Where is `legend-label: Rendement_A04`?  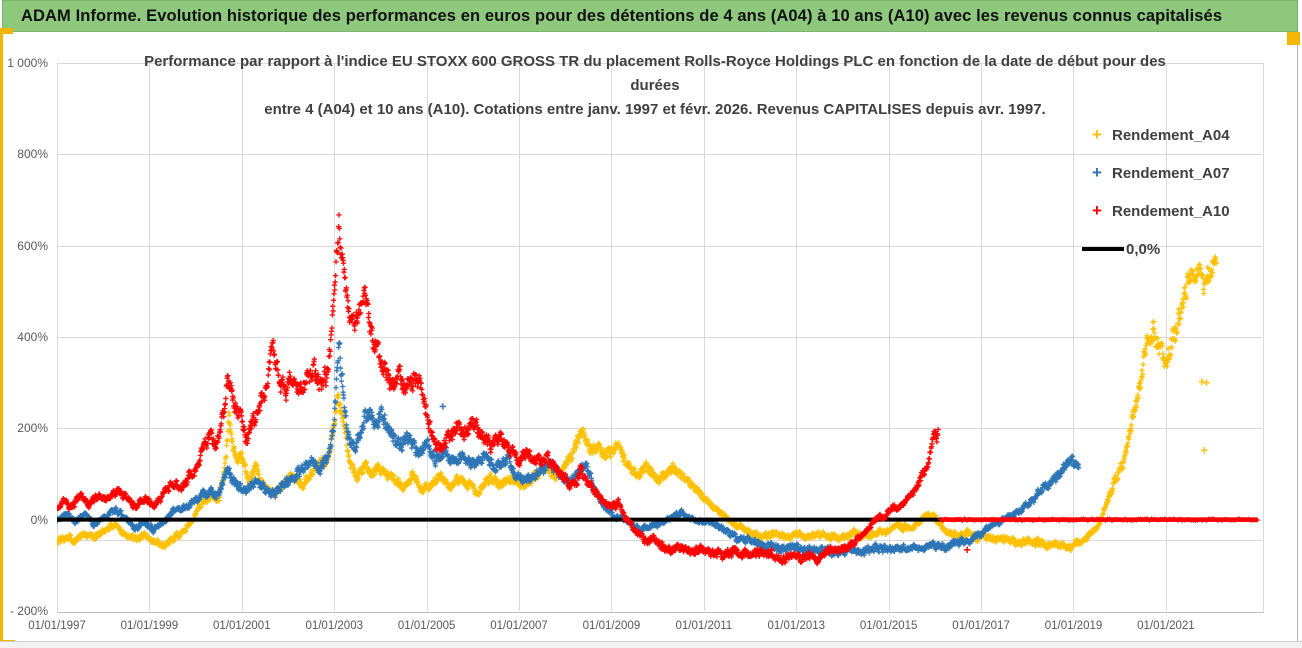 legend-label: Rendement_A04 is located at coordinates (1171, 135).